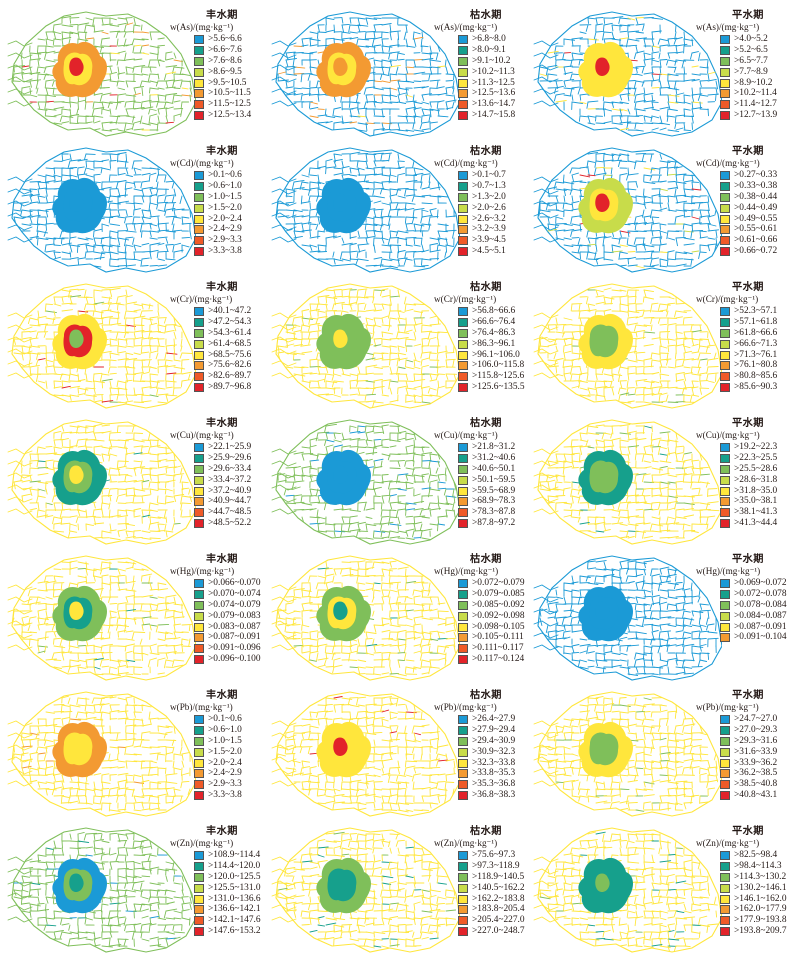 Image resolution: width=793 pixels, height=956 pixels. Describe the element at coordinates (744, 333) in the screenshot. I see `legend-item: >61.8~66.6` at that location.